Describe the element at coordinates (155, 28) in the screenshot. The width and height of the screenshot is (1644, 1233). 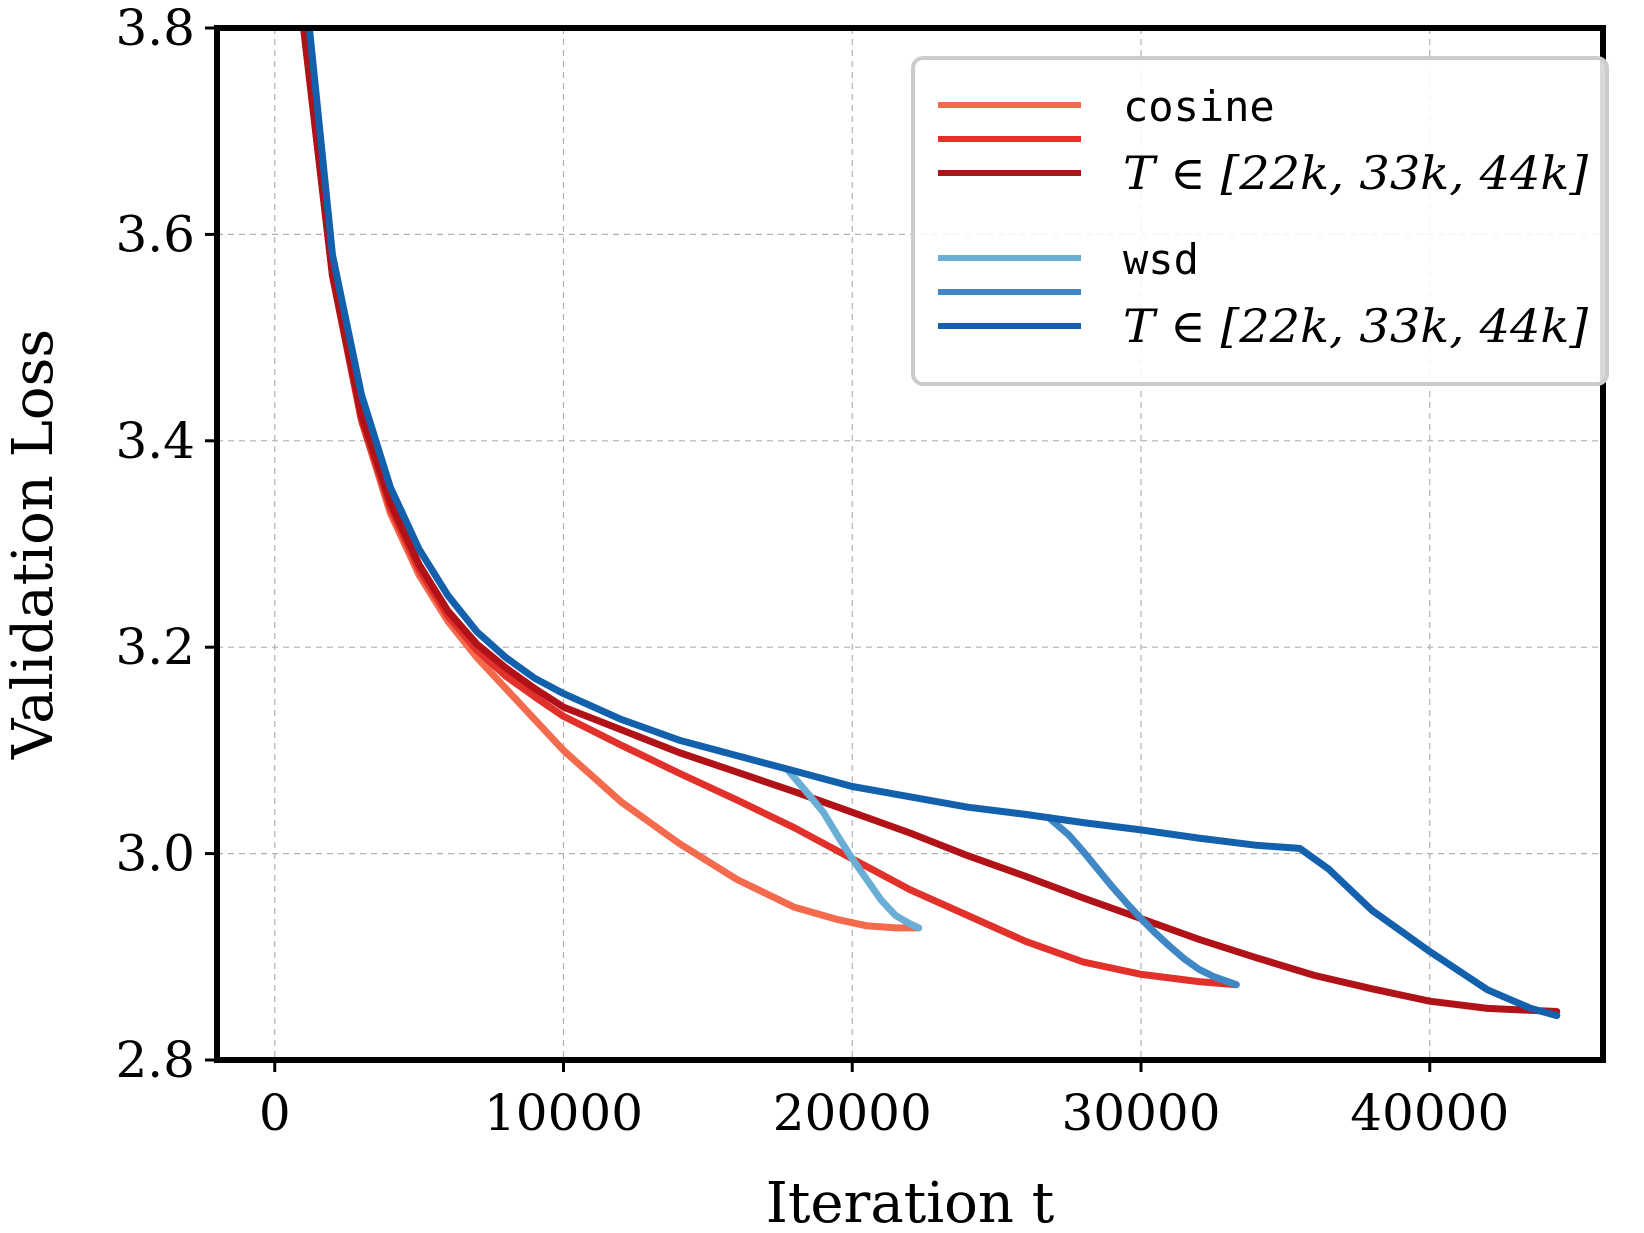
I see `y-tick-label: 3.8` at that location.